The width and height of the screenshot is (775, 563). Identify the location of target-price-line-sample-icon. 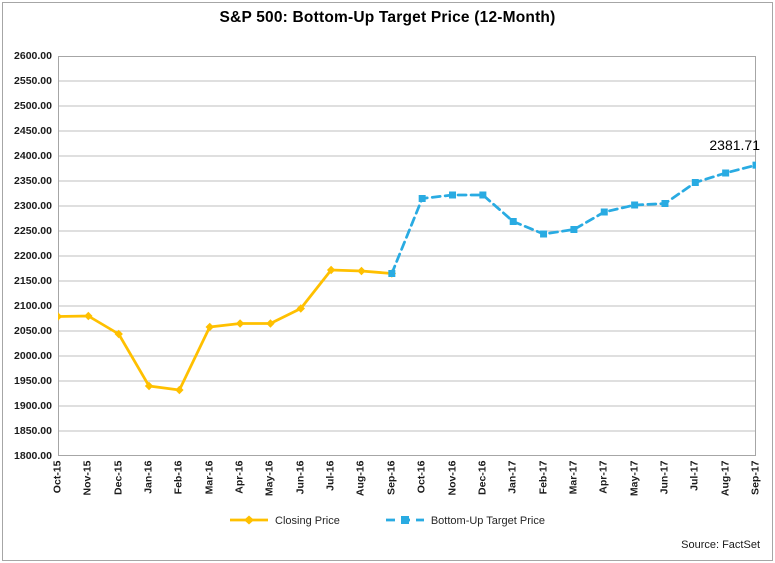
(404, 521).